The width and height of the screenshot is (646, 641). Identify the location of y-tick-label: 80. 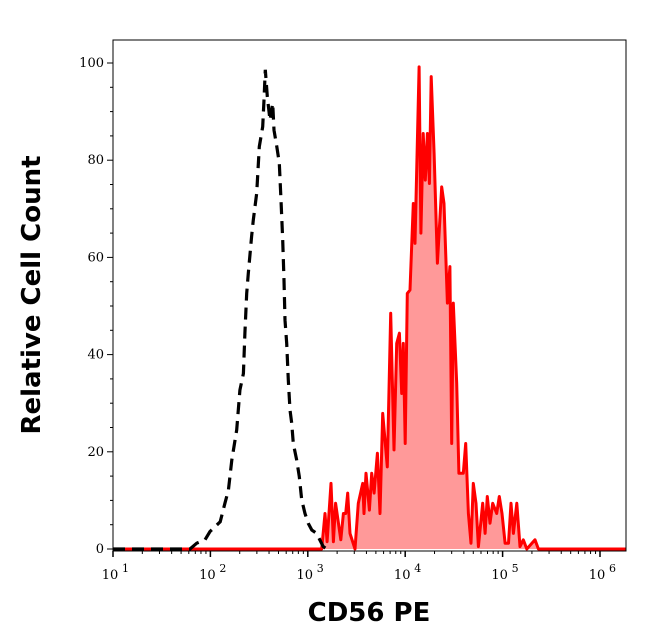
(95, 160).